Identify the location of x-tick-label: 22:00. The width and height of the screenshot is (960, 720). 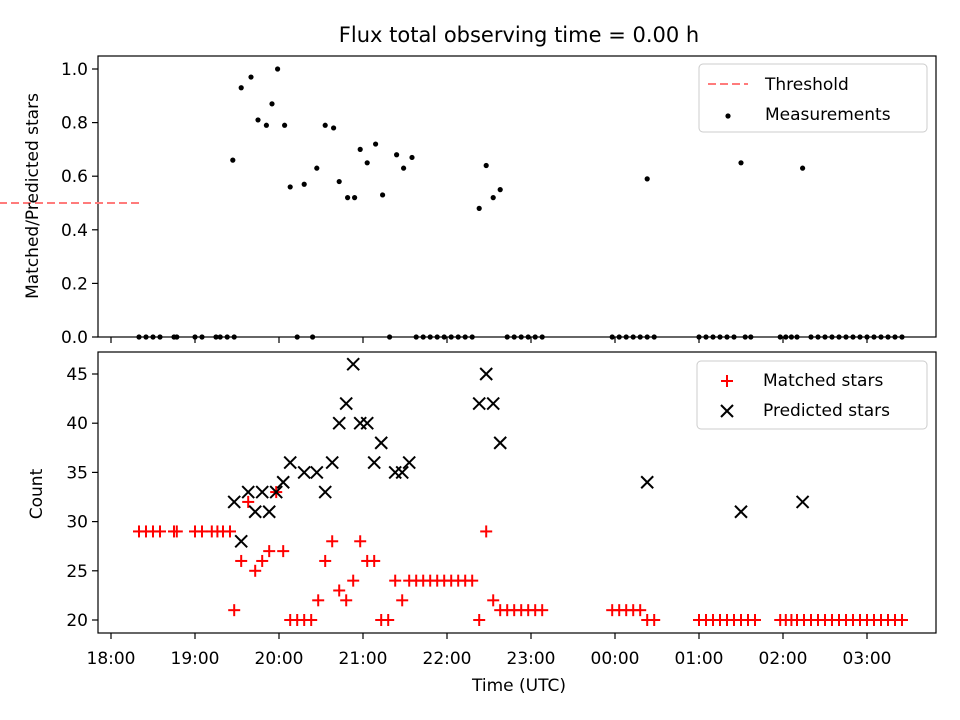
(447, 659).